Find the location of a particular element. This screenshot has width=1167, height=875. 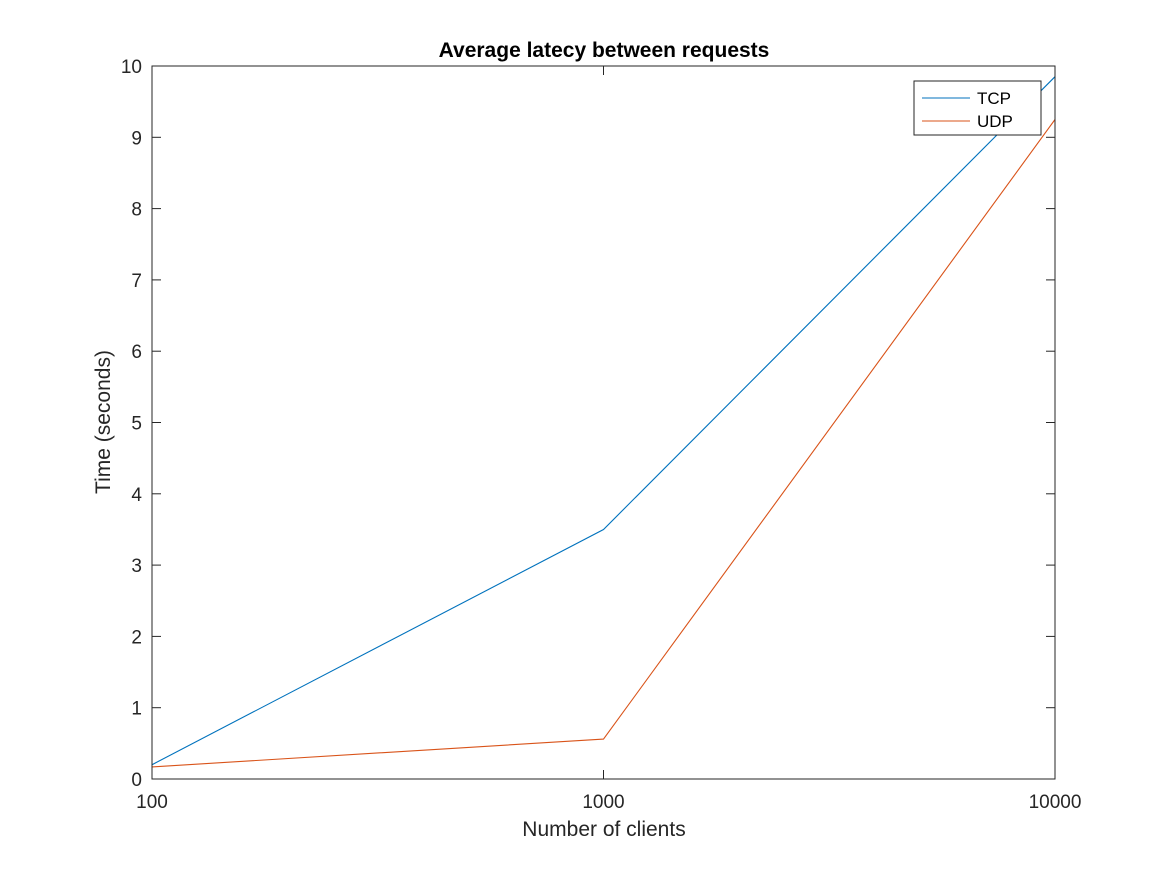

y-tick-label: 0 is located at coordinates (136, 780).